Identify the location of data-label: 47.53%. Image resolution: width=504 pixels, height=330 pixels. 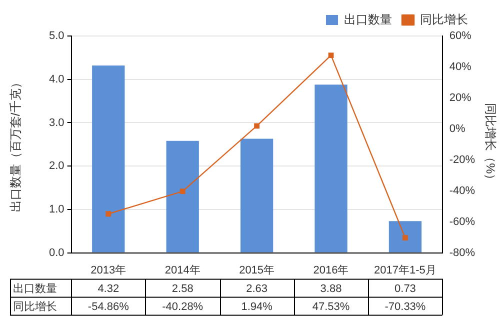
(331, 306).